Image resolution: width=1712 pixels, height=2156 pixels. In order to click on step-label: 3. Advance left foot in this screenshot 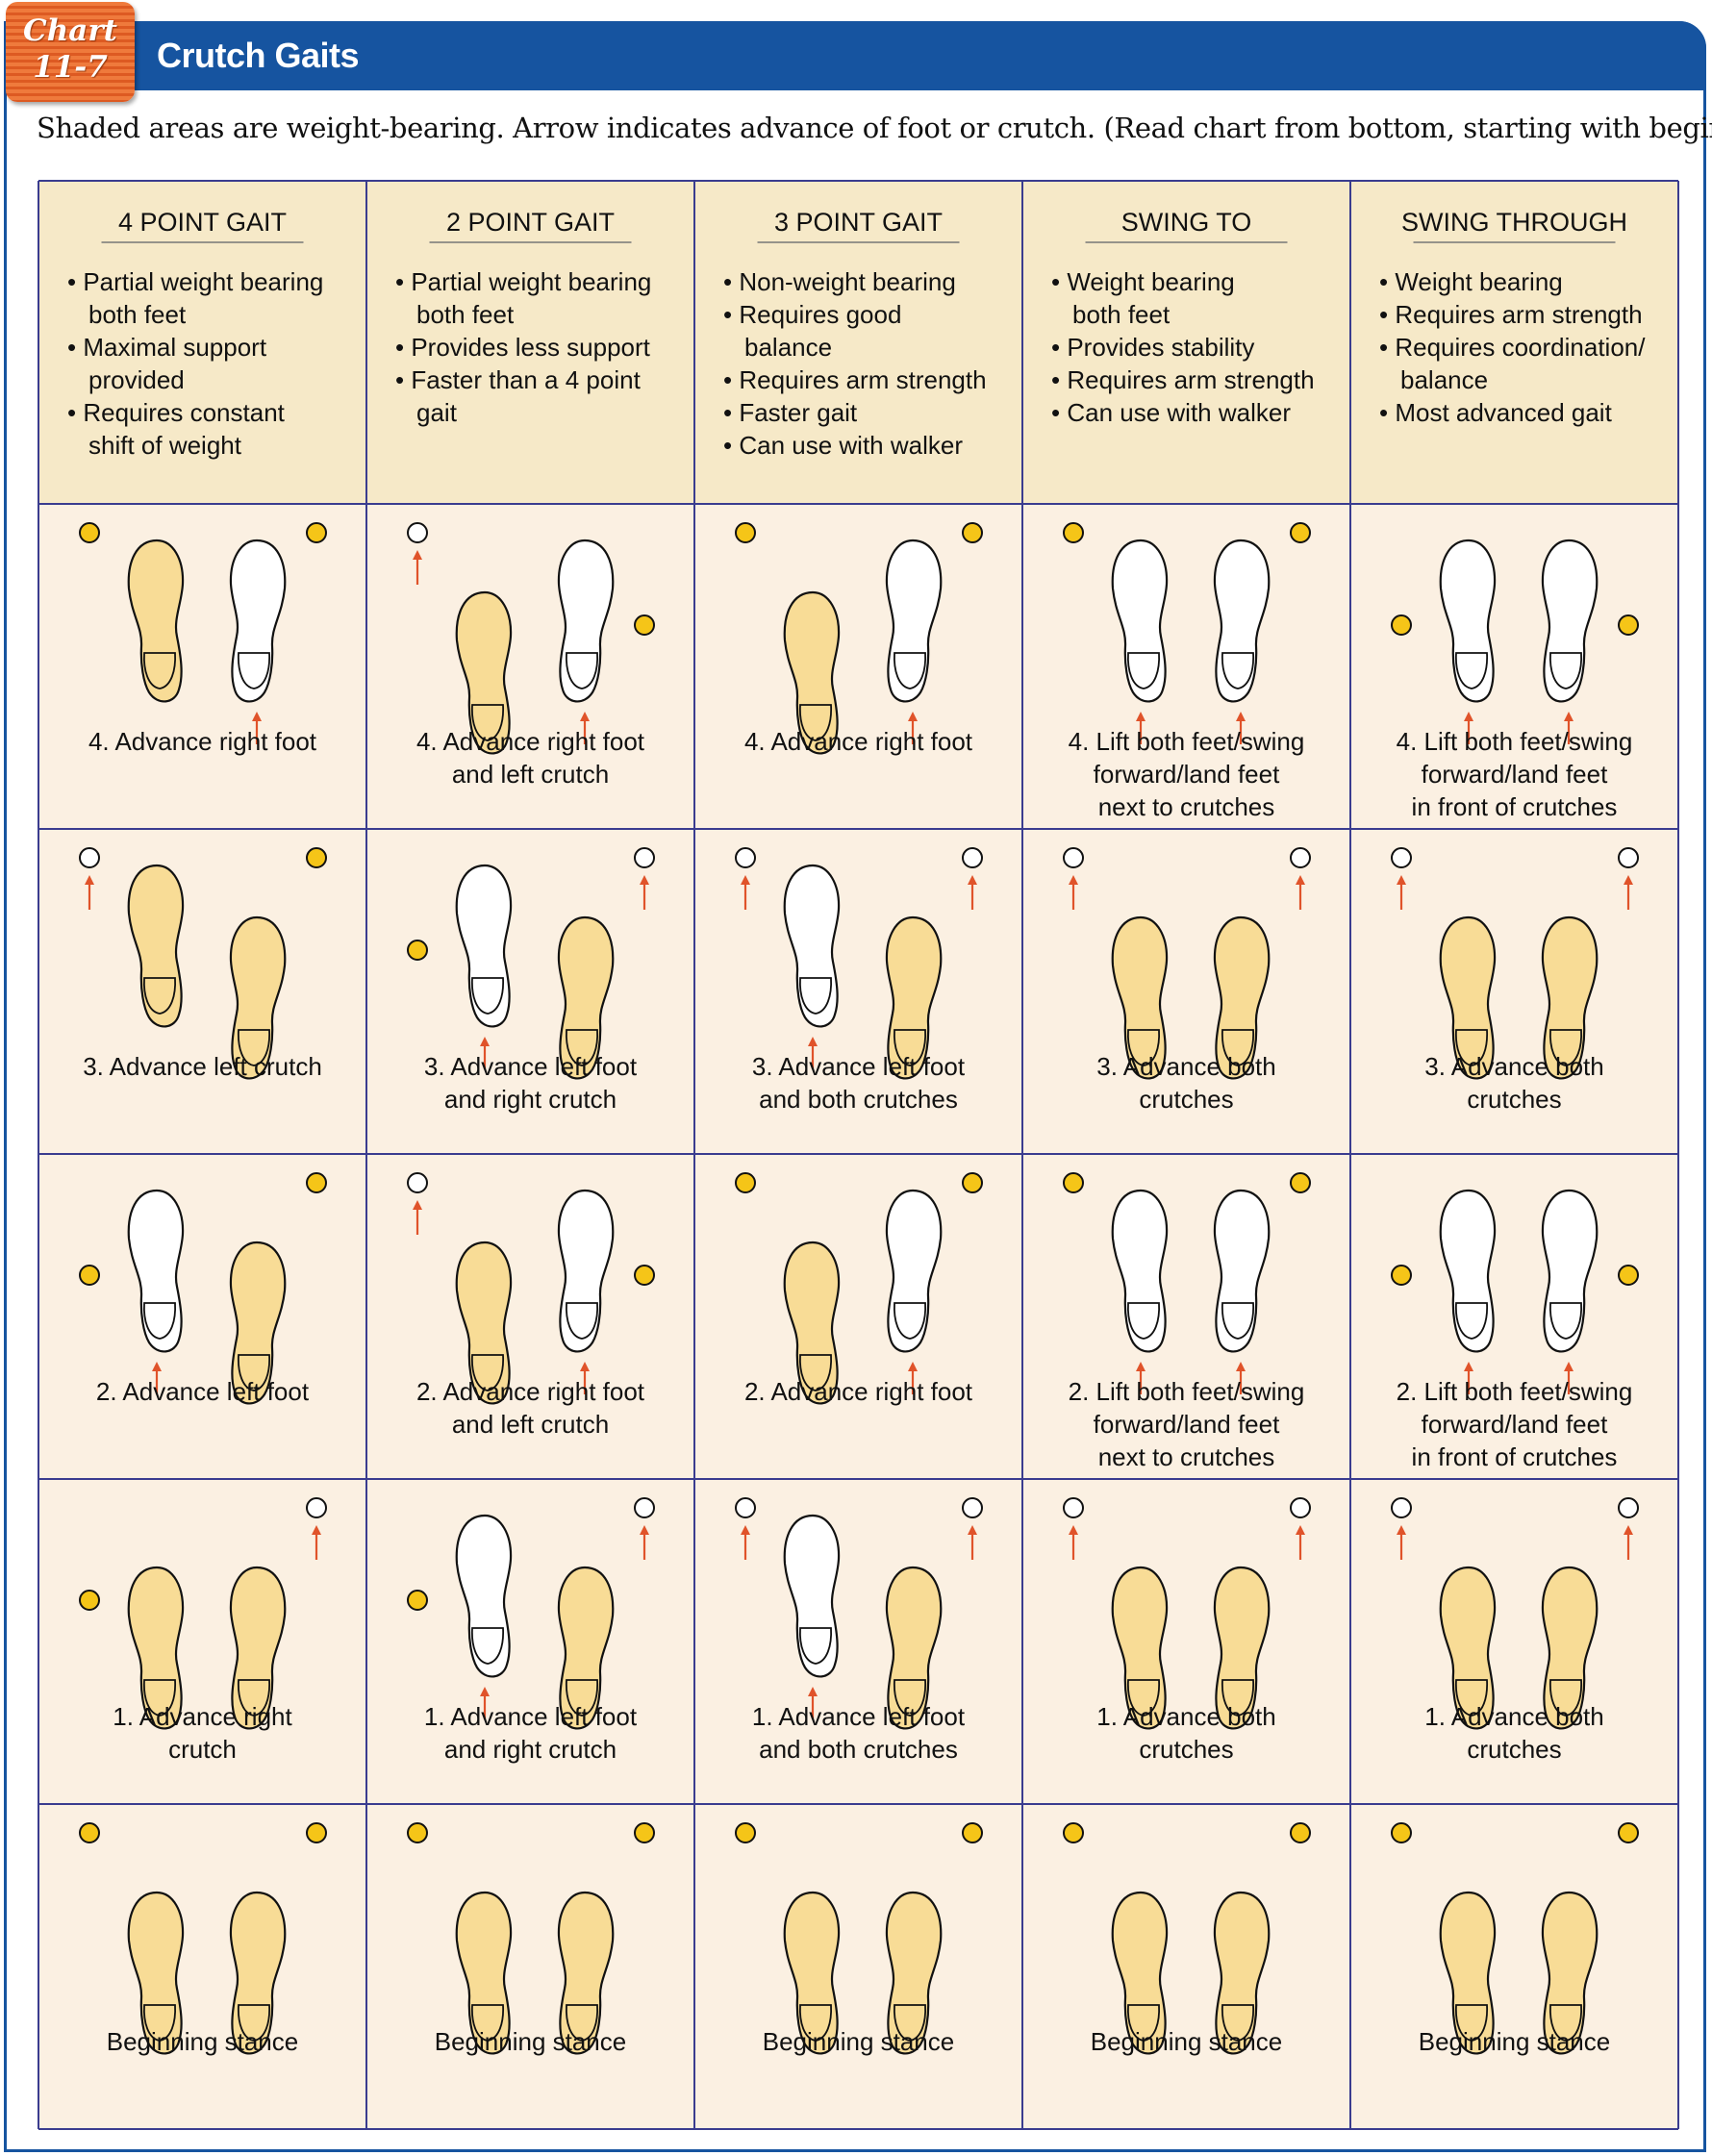, I will do `click(531, 1066)`.